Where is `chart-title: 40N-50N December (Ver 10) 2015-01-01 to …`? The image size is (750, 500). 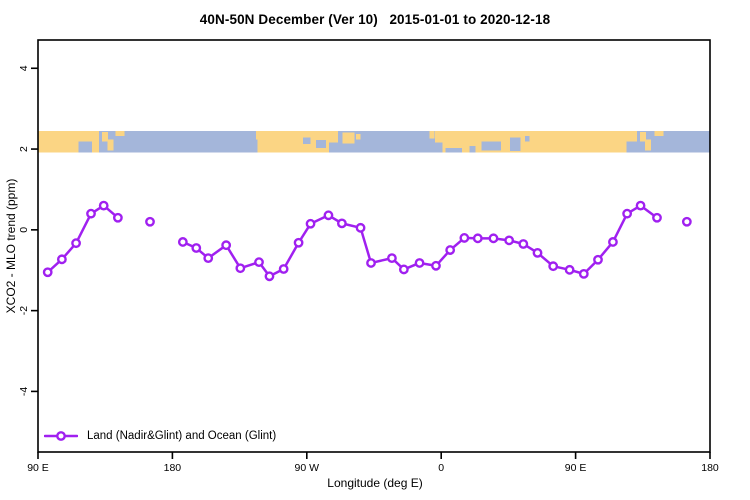 chart-title: 40N-50N December (Ver 10) 2015-01-01 to … is located at coordinates (375, 19).